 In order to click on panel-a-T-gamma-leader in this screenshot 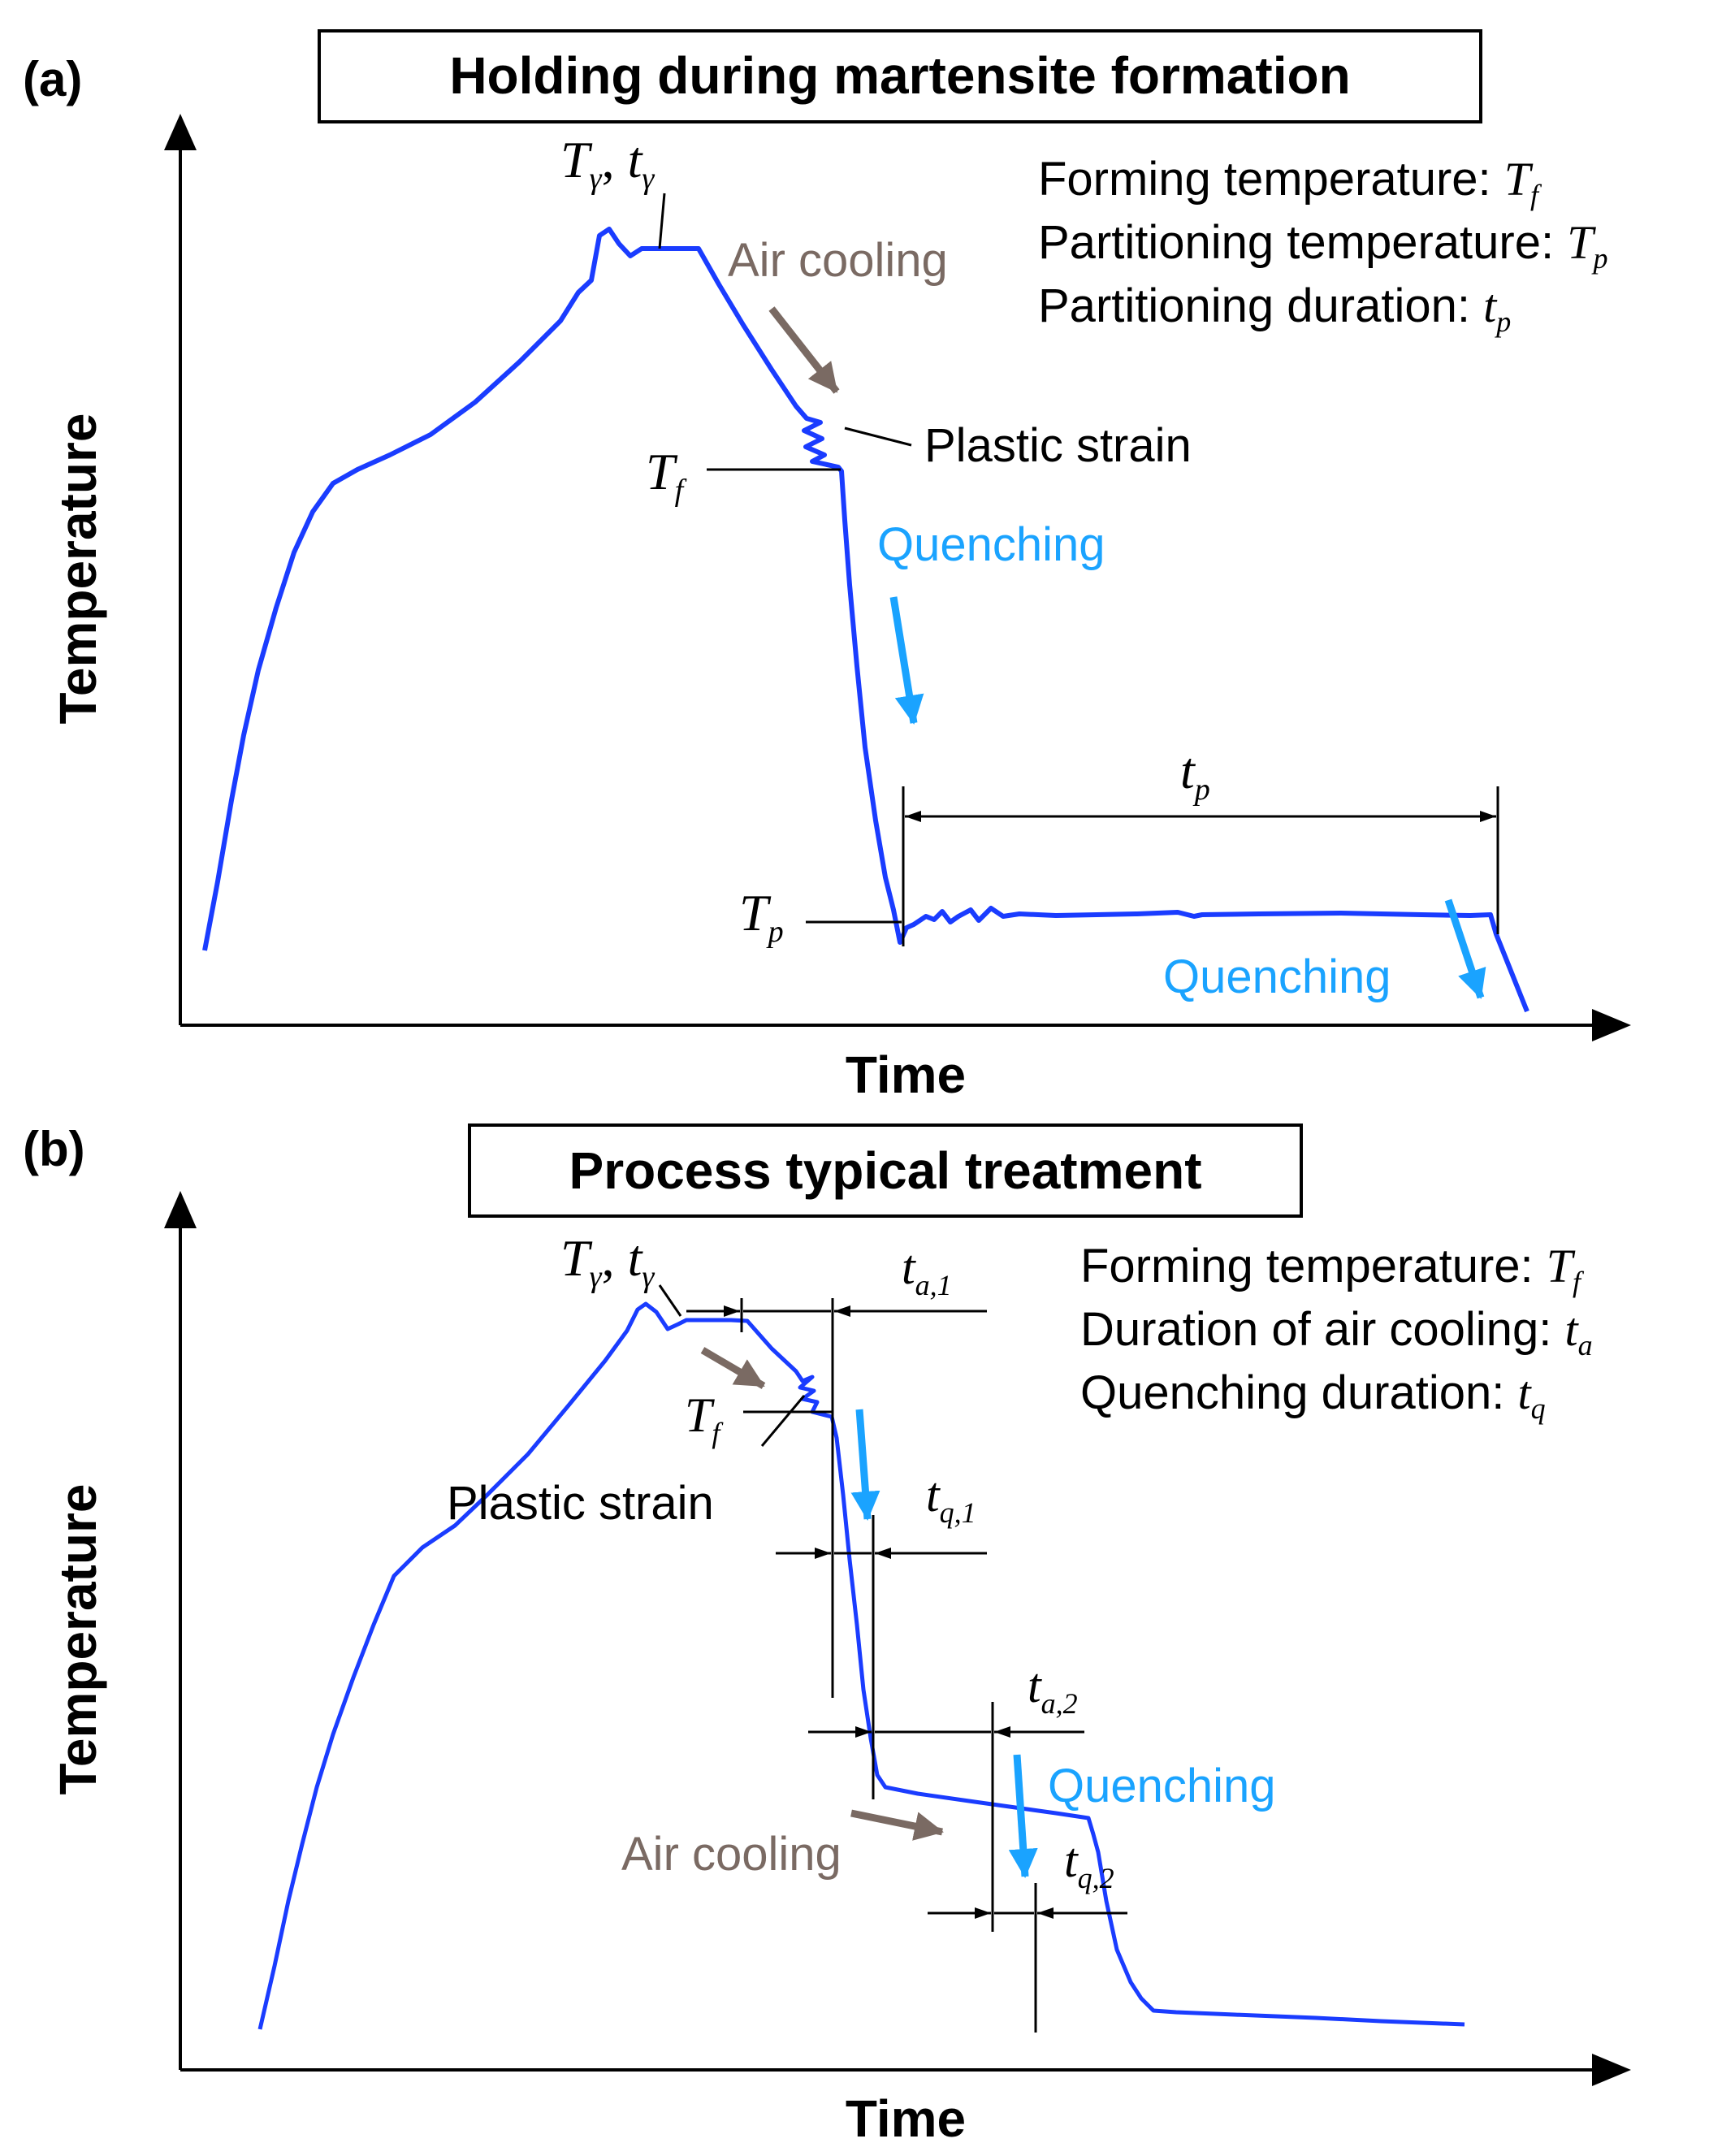, I will do `click(662, 221)`.